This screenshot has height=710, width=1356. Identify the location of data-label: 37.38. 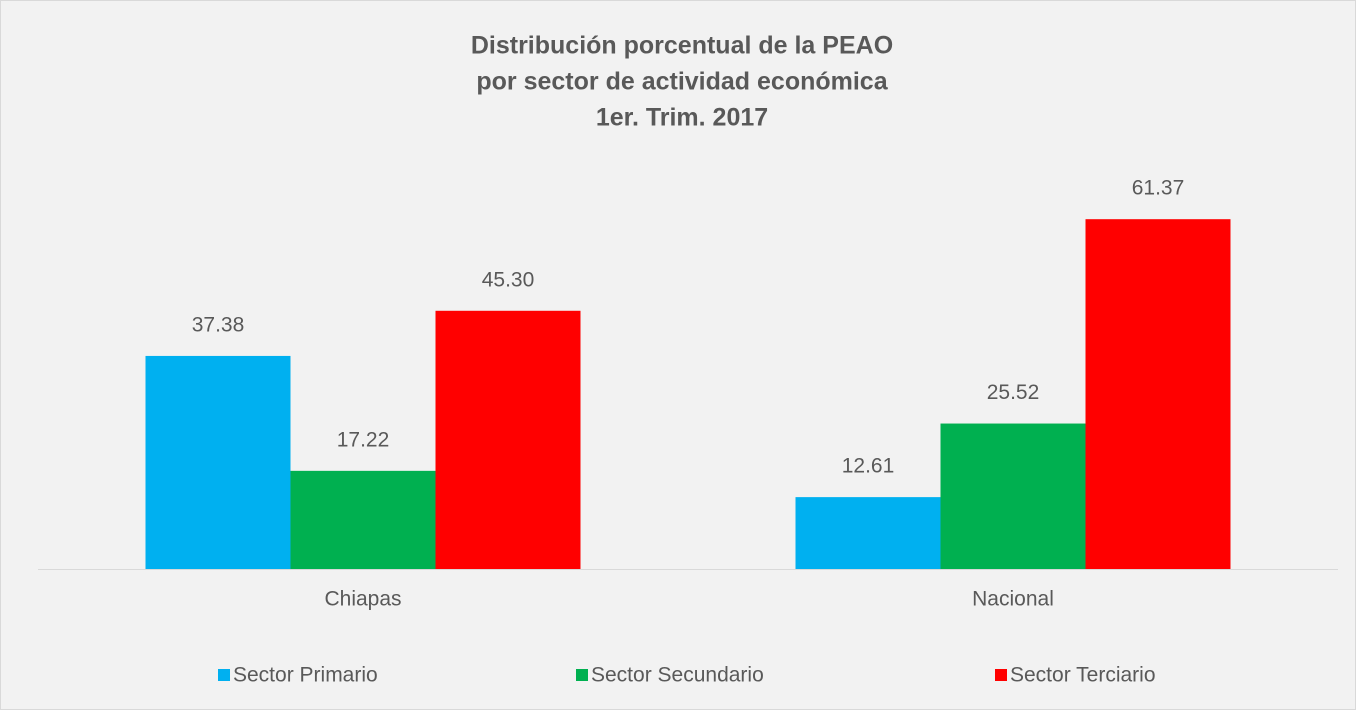
(218, 324).